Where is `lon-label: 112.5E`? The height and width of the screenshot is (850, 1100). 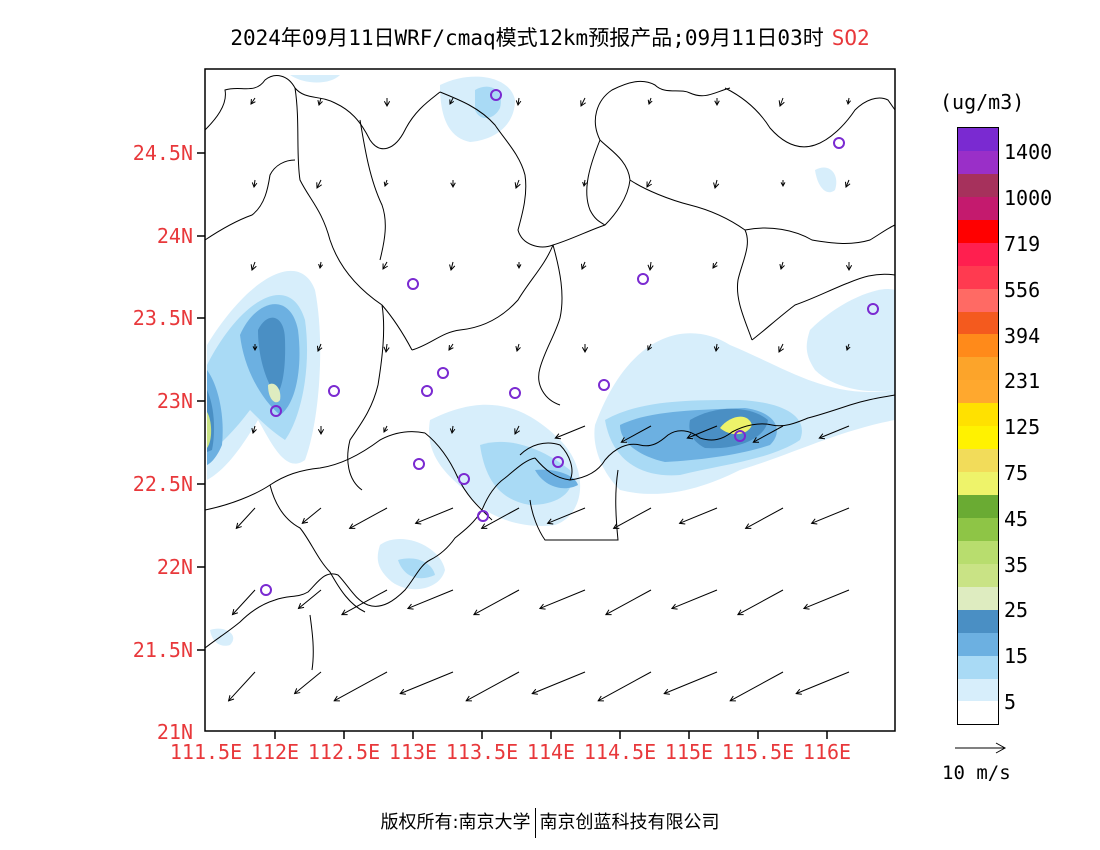 lon-label: 112.5E is located at coordinates (344, 752).